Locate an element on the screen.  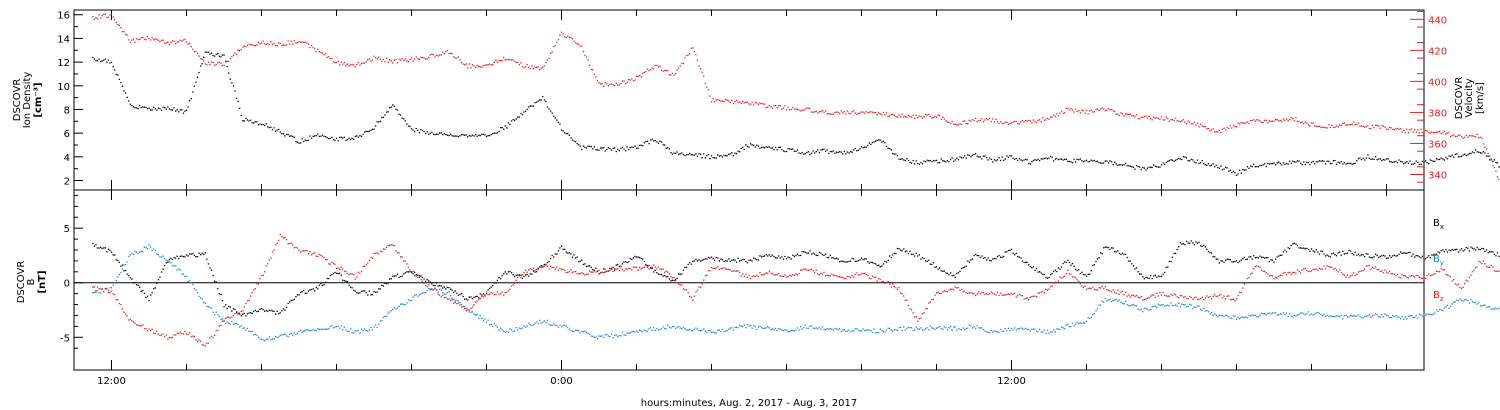
density-tick-label: 8 is located at coordinates (67, 110).